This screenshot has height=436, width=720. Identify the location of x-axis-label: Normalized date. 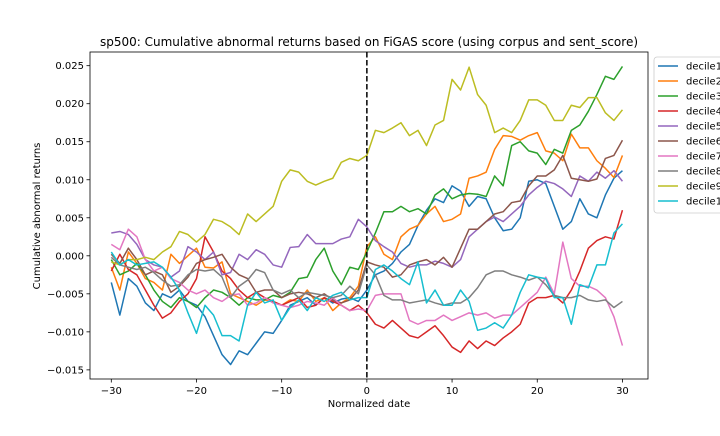
(369, 404).